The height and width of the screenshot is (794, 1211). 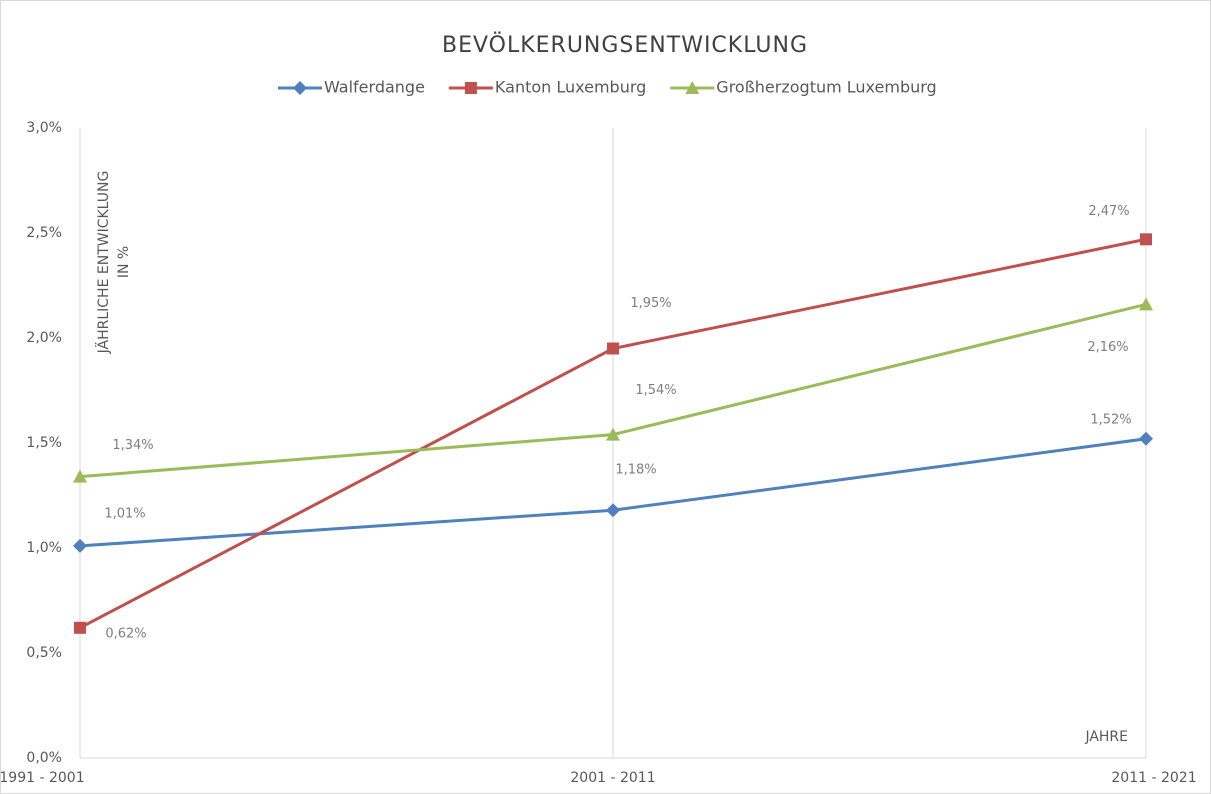 What do you see at coordinates (113, 263) in the screenshot?
I see `y-axis-label: JÄHRLICHE ENTWICKLUNG IN %` at bounding box center [113, 263].